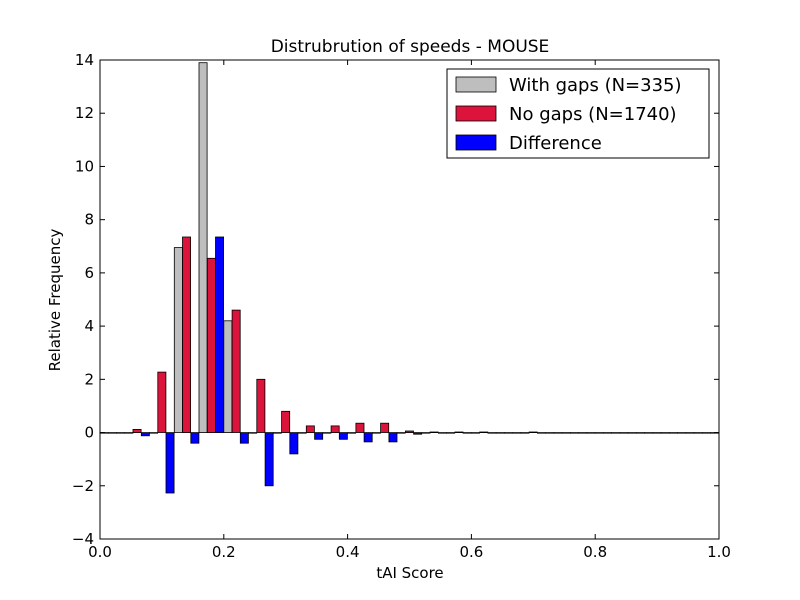  What do you see at coordinates (84, 113) in the screenshot?
I see `y-tick-label: 12` at bounding box center [84, 113].